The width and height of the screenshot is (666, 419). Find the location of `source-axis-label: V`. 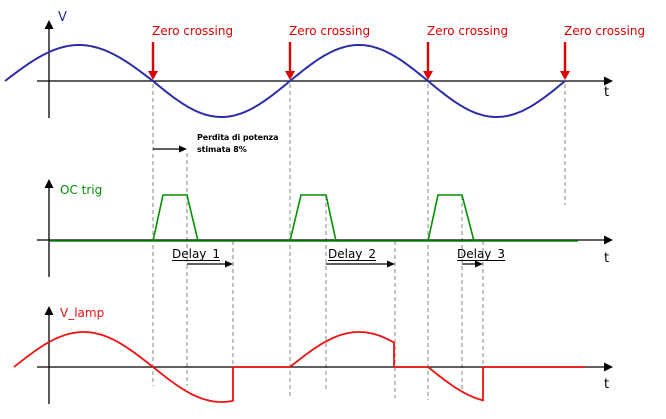

source-axis-label: V is located at coordinates (62, 17).